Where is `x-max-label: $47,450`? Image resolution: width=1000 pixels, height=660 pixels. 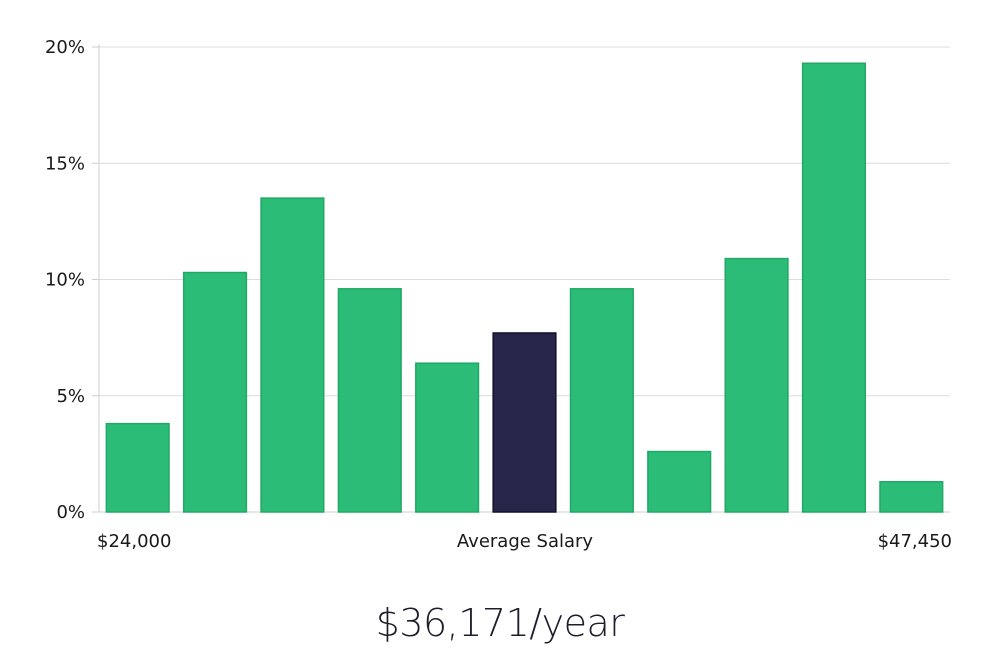 x-max-label: $47,450 is located at coordinates (915, 541).